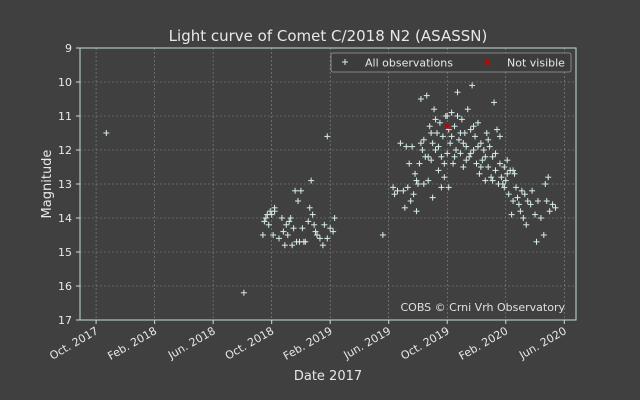  Describe the element at coordinates (249, 343) in the screenshot. I see `x-tick-label: Oct. 2018` at that location.